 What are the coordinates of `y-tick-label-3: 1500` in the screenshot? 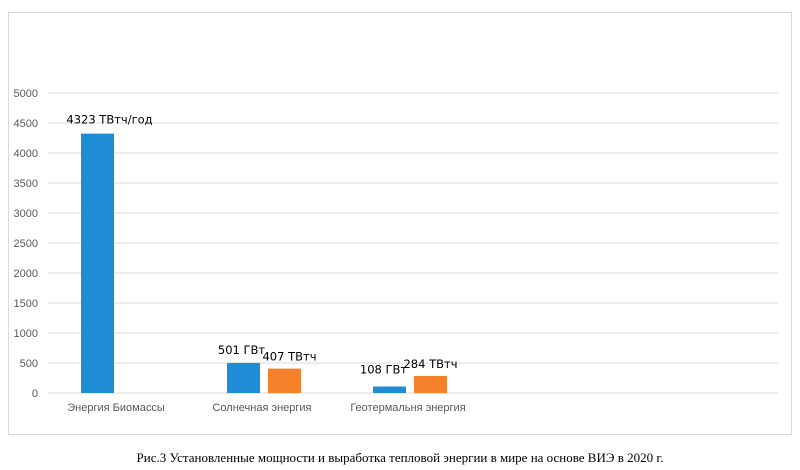 It's located at (26, 304).